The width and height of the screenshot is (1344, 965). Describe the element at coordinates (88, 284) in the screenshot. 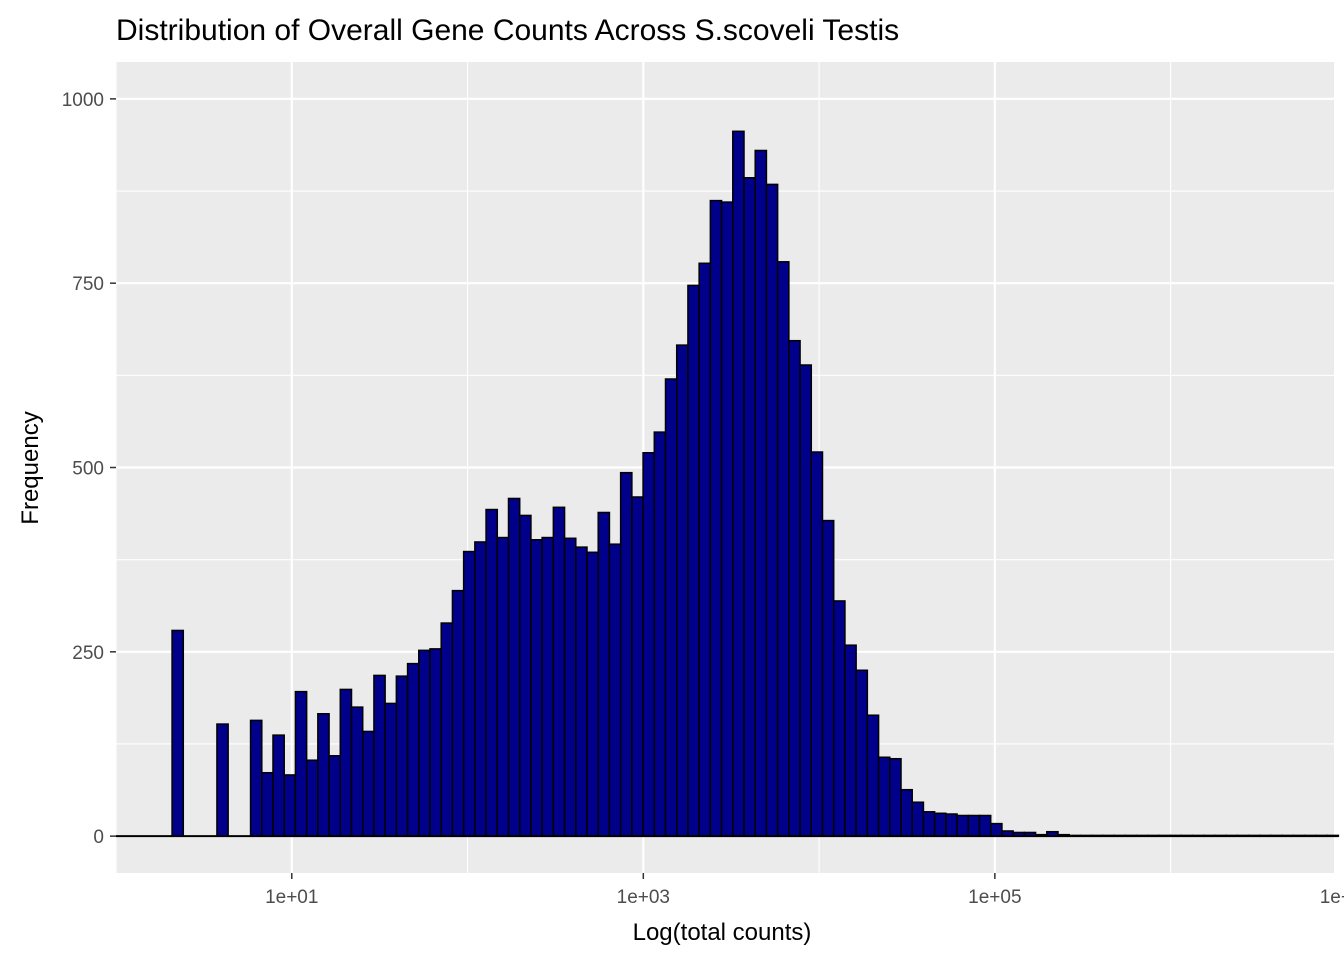

I see `y-tick-label: 750` at that location.